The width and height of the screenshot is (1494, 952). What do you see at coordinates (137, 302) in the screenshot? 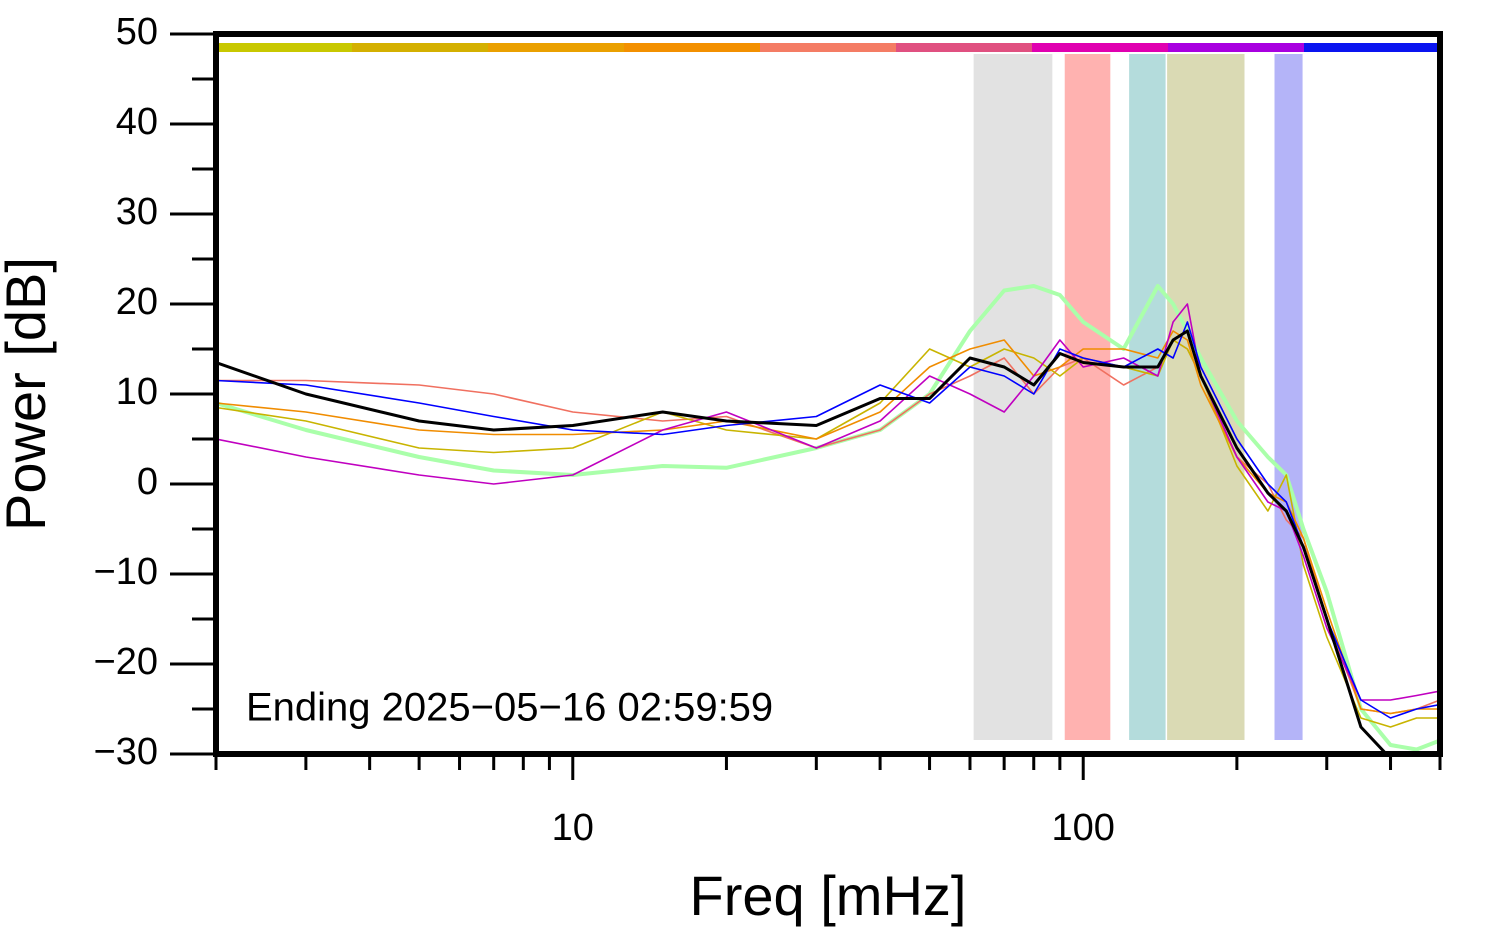
I see `y-tick-label: 20` at bounding box center [137, 302].